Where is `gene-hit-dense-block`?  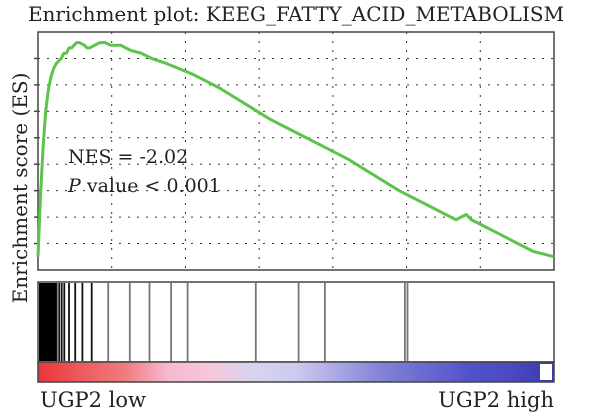
gene-hit-dense-block is located at coordinates (48, 322).